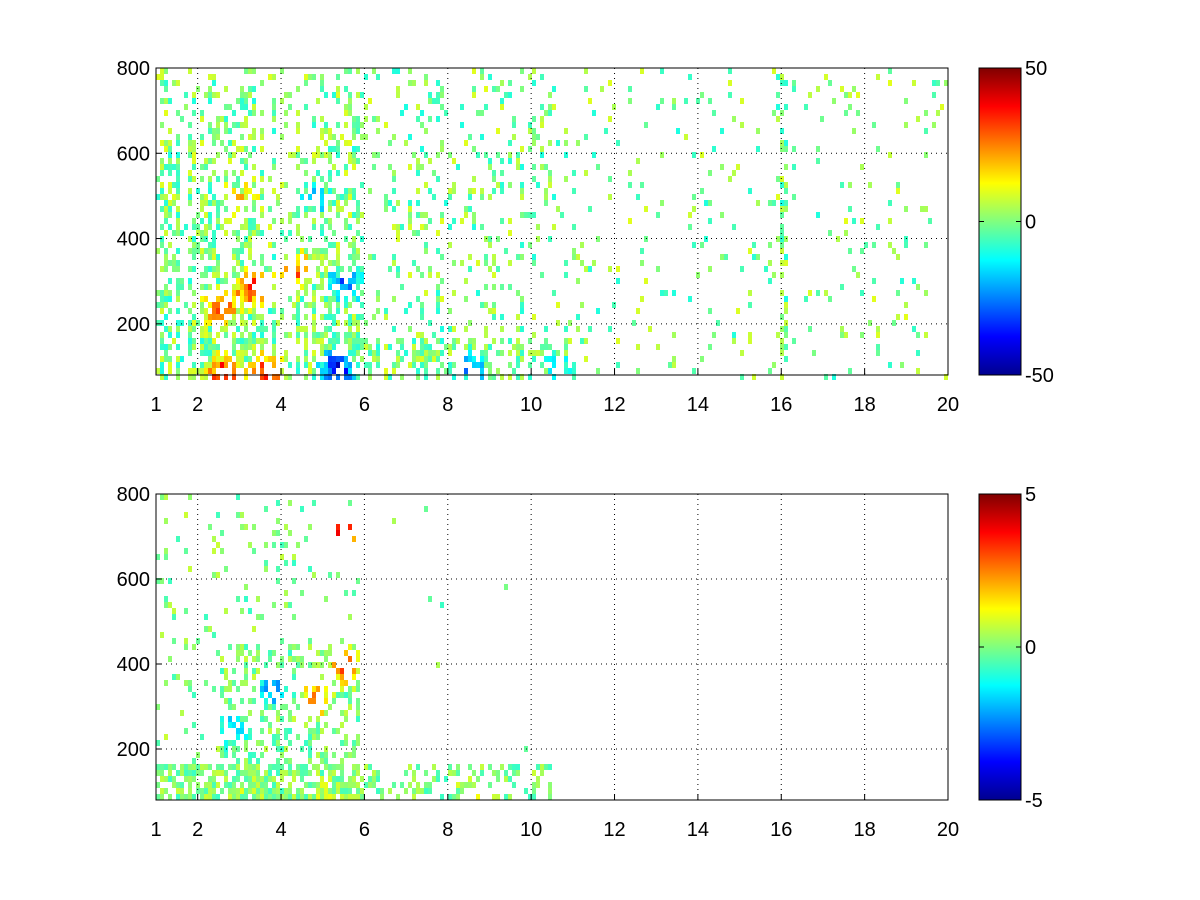 Image resolution: width=1200 pixels, height=900 pixels. Describe the element at coordinates (354, 647) in the screenshot. I see `bottom-heatmap-cells` at that location.